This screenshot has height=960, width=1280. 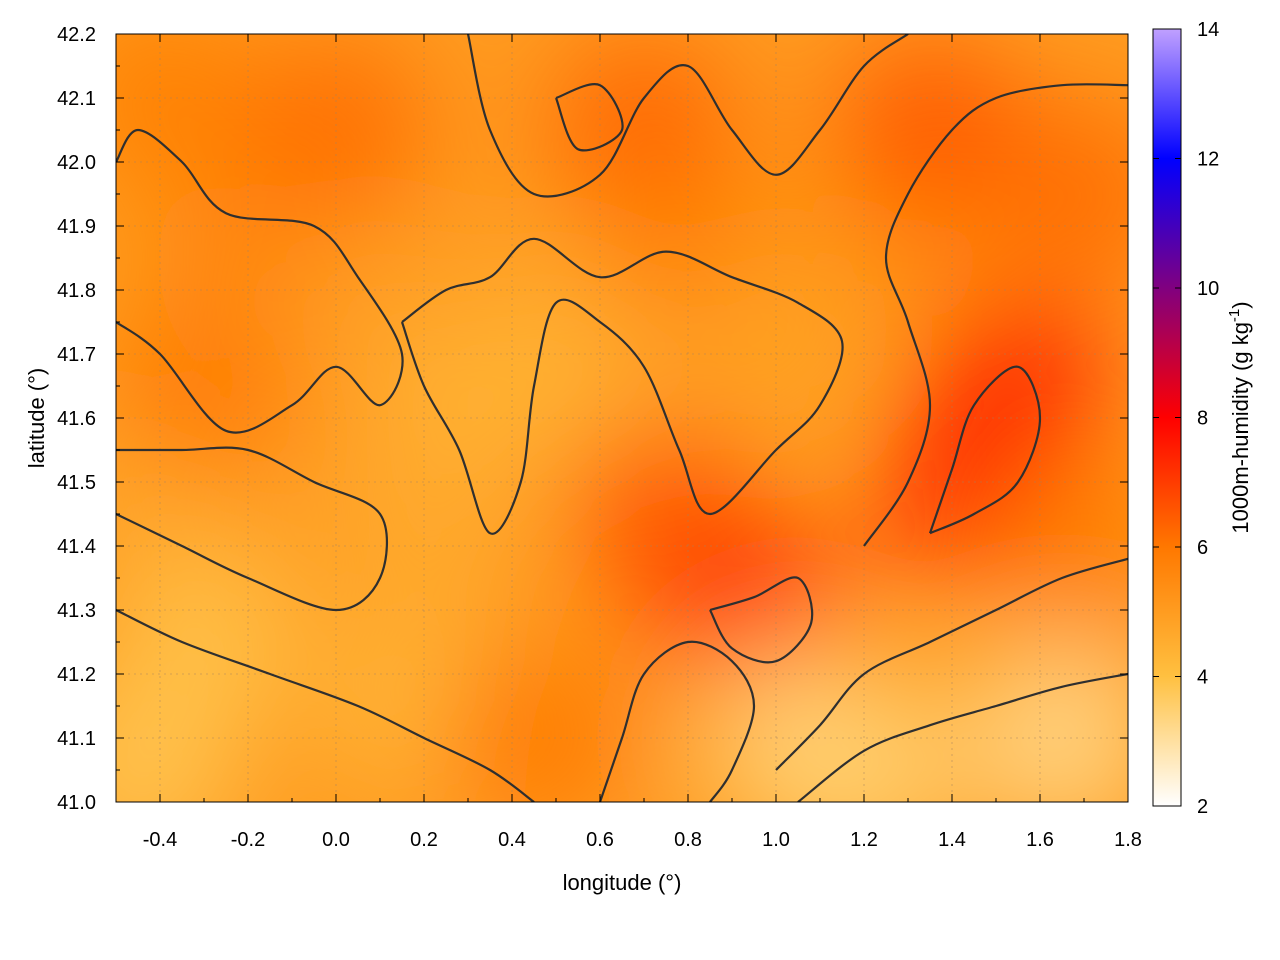 What do you see at coordinates (761, 620) in the screenshot?
I see `contour-hill-south` at bounding box center [761, 620].